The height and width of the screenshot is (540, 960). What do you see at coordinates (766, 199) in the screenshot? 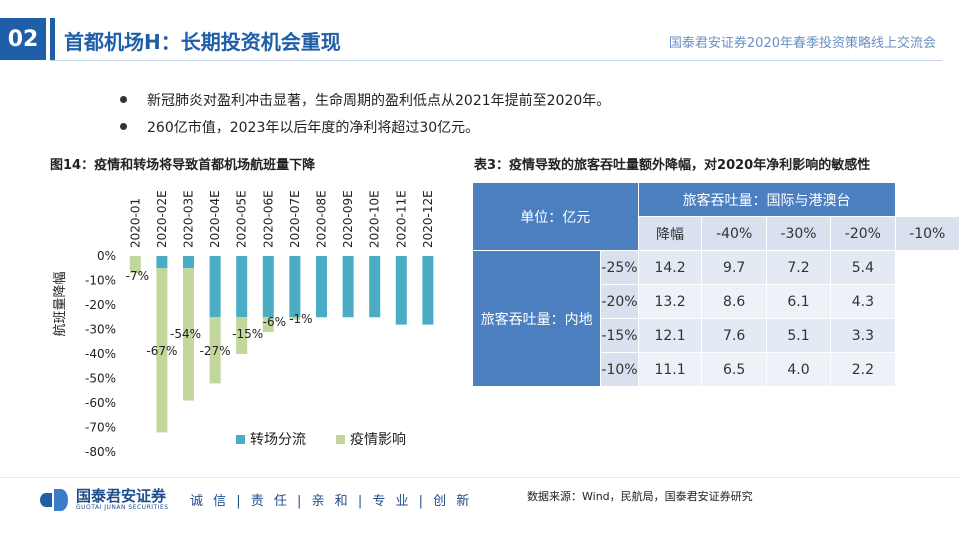
I see `col-group-header: 旅客吞吐量：国际与港澳台` at bounding box center [766, 199].